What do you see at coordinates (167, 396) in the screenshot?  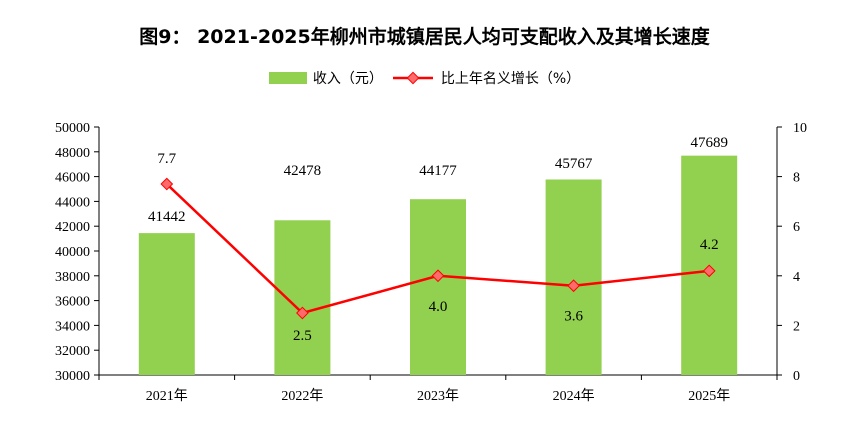 I see `x-axis-category-label: 2021年` at bounding box center [167, 396].